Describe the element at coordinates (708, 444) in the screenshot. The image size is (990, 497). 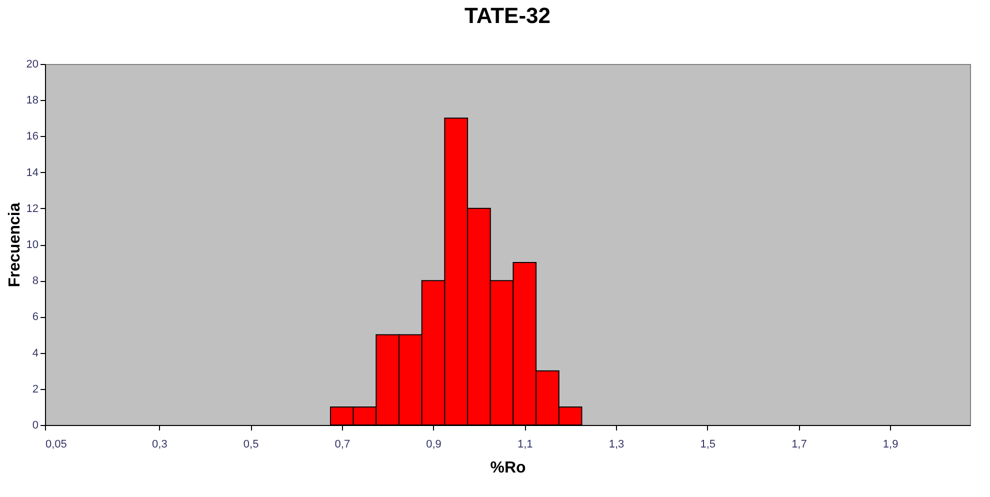
I see `x-tick-label: 1,5` at that location.